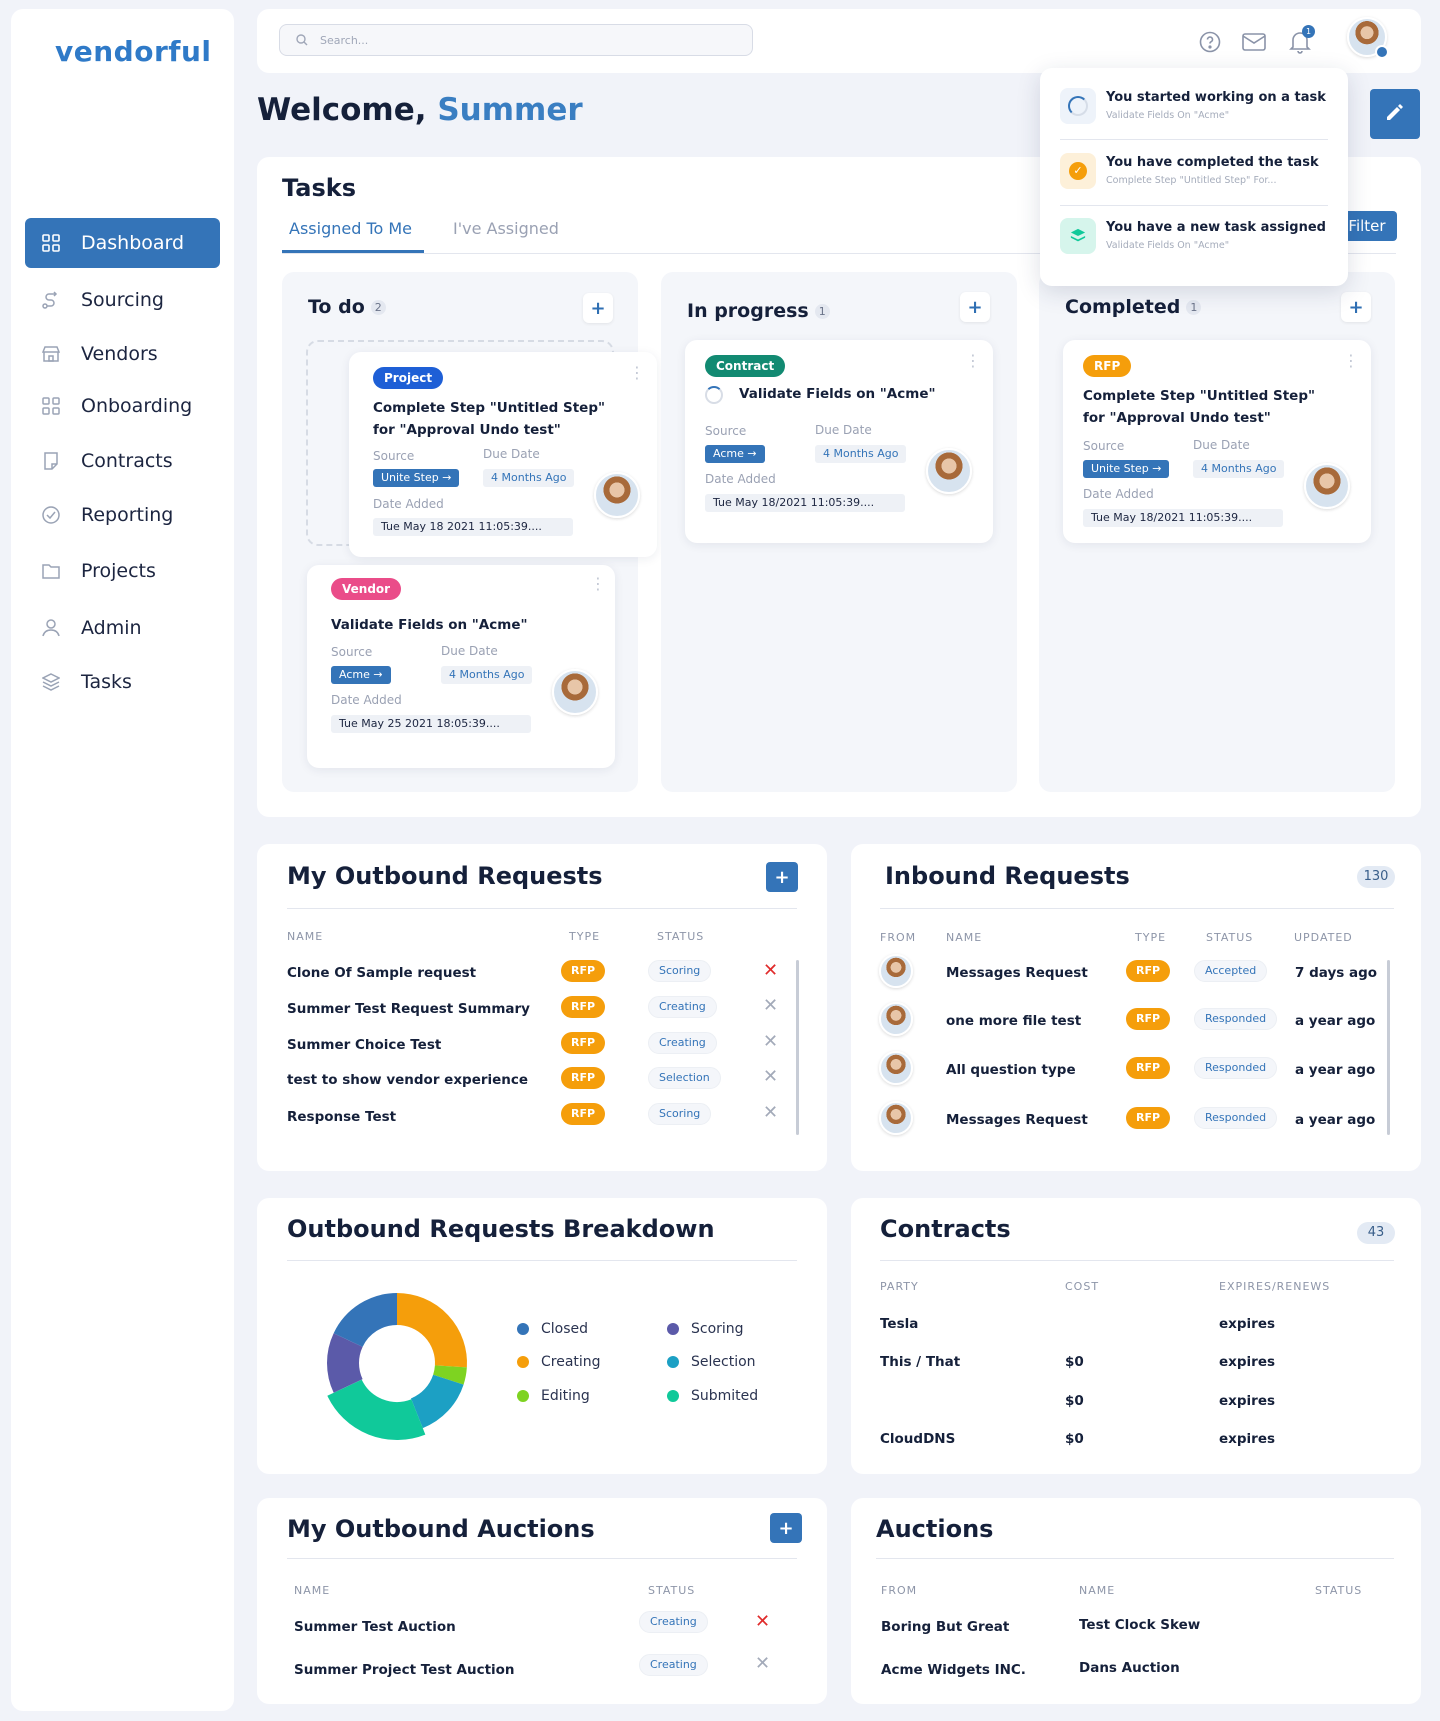  I want to click on sidebar-item-dashboard: Dashboard, so click(122, 243).